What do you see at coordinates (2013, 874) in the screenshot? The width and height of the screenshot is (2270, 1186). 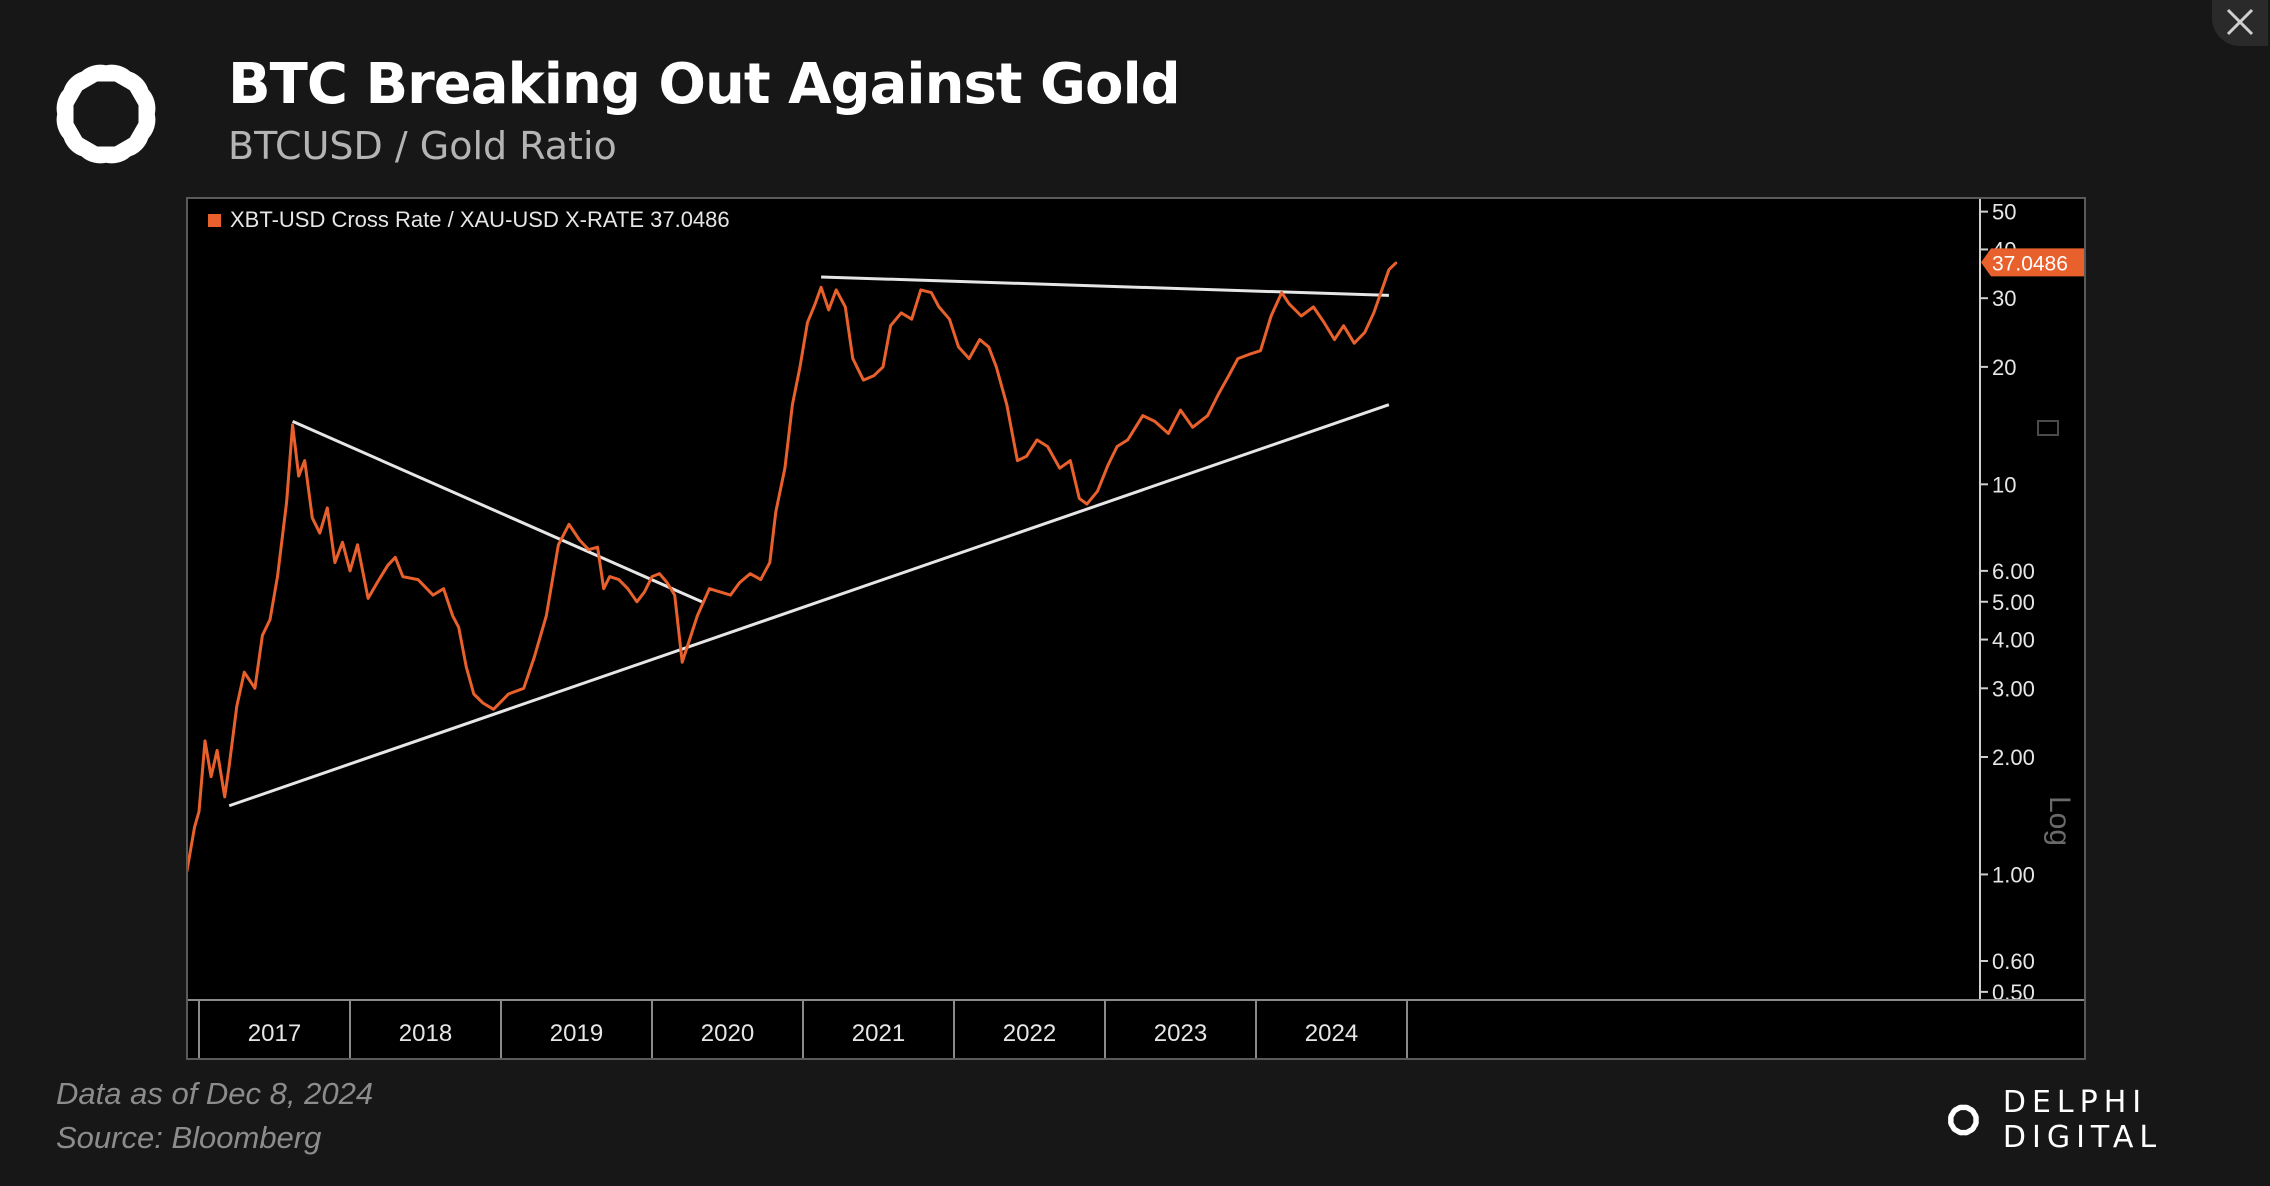 I see `y-tick-label: 1.00` at bounding box center [2013, 874].